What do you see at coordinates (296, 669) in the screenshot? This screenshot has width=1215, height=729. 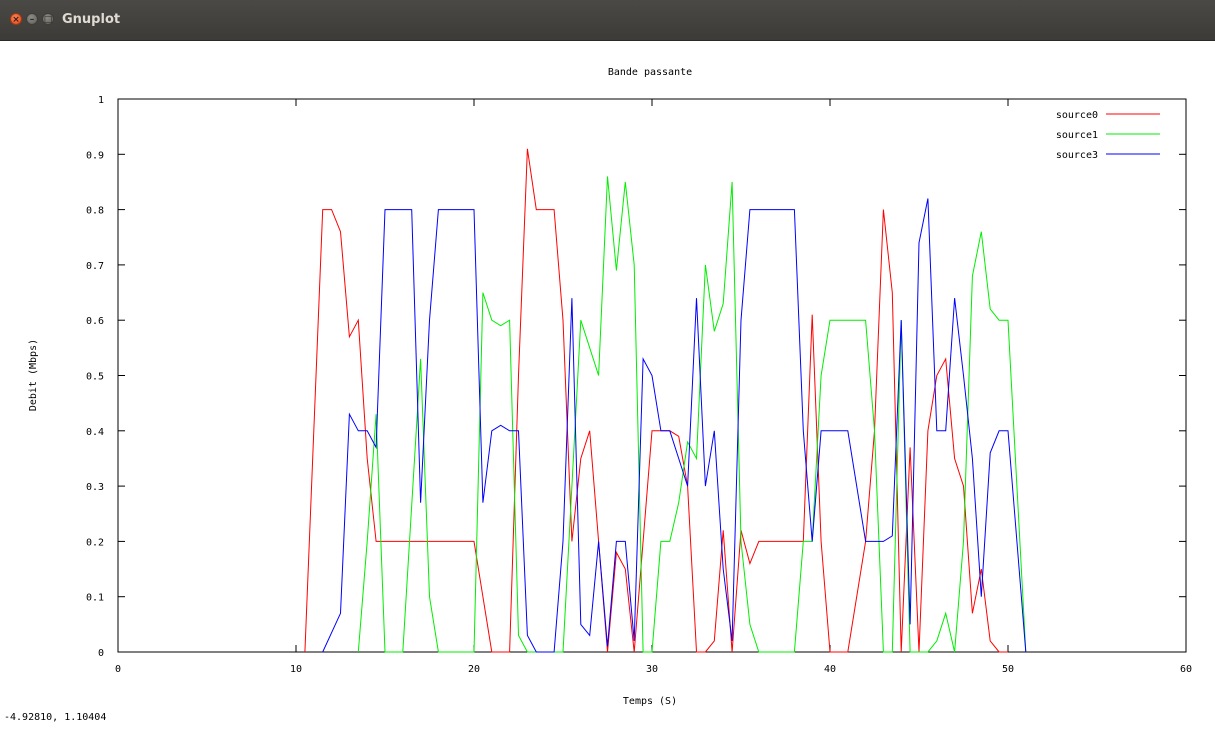 I see `x-tick-label: 10` at bounding box center [296, 669].